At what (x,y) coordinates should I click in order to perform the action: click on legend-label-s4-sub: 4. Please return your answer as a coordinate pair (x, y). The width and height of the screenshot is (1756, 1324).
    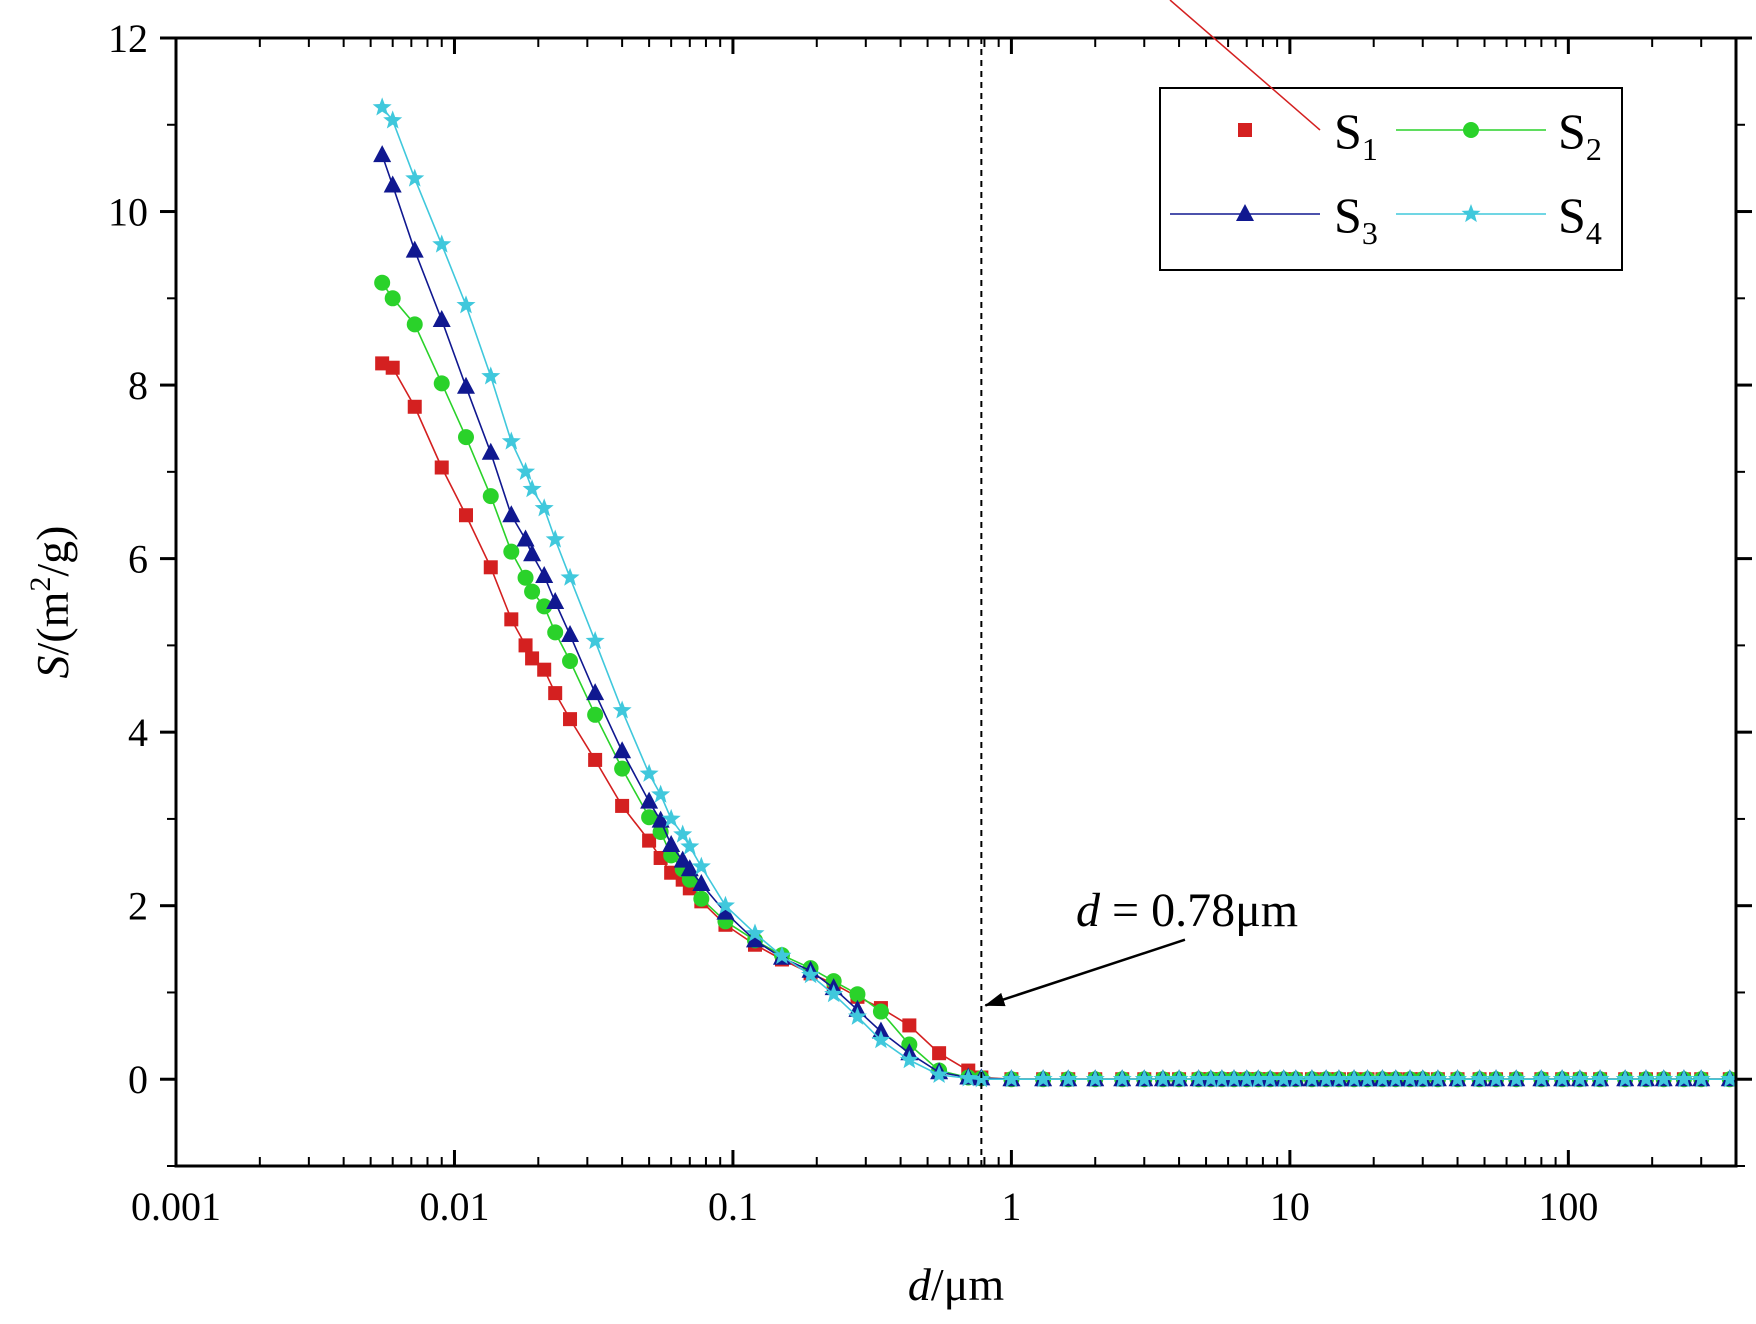
    Looking at the image, I should click on (1594, 233).